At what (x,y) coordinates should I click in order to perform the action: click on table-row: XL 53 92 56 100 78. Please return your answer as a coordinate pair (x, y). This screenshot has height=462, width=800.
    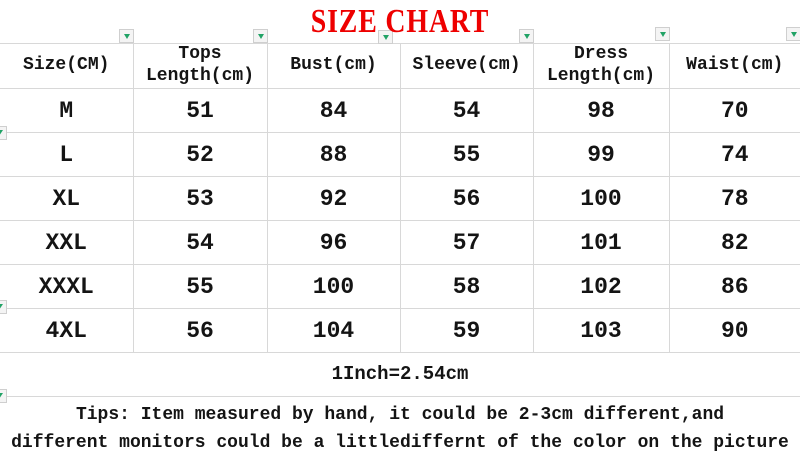
    Looking at the image, I should click on (400, 198).